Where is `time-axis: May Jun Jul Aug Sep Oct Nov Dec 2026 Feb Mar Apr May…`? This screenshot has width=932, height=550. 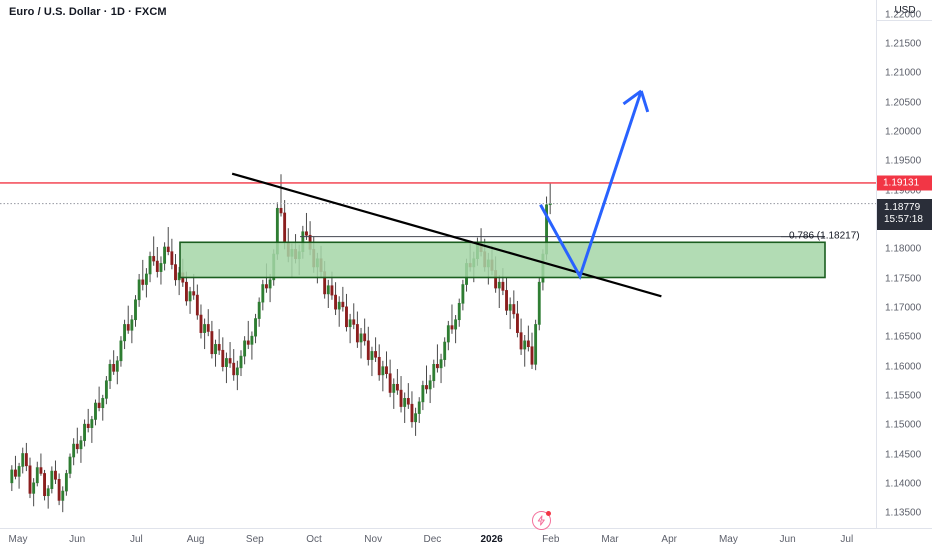
time-axis: May Jun Jul Aug Sep Oct Nov Dec 2026 Feb Mar Apr May… is located at coordinates (466, 539).